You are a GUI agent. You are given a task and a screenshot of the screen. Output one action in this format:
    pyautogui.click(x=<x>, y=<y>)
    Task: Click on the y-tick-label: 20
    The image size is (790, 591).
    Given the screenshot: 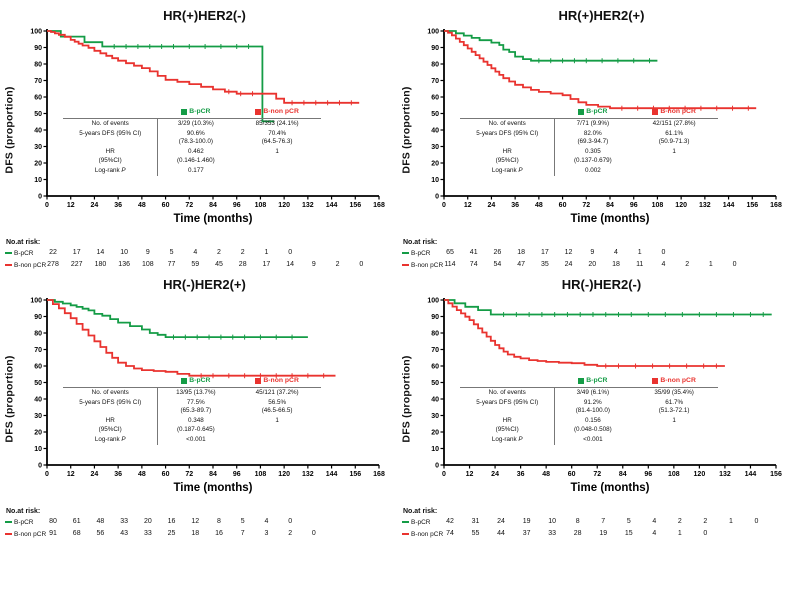 What is the action you would take?
    pyautogui.click(x=38, y=164)
    